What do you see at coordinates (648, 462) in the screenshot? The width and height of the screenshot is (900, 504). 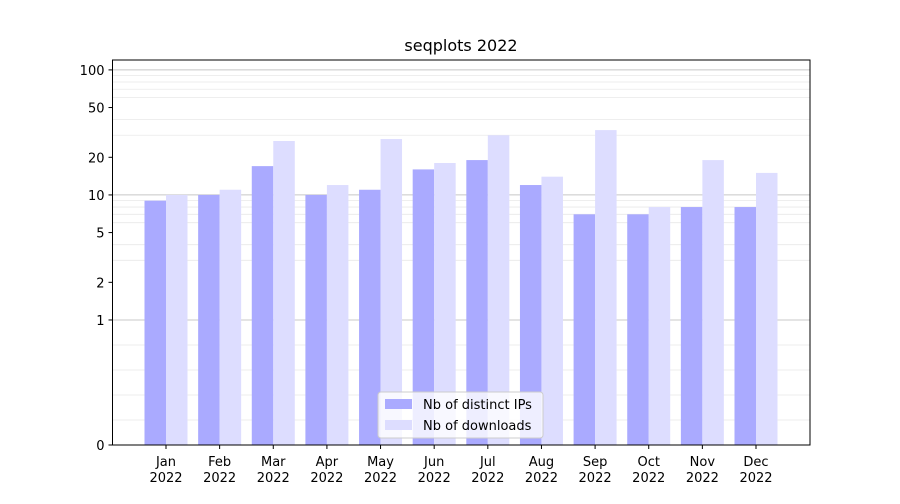 I see `x-tick-label-month: Oct` at bounding box center [648, 462].